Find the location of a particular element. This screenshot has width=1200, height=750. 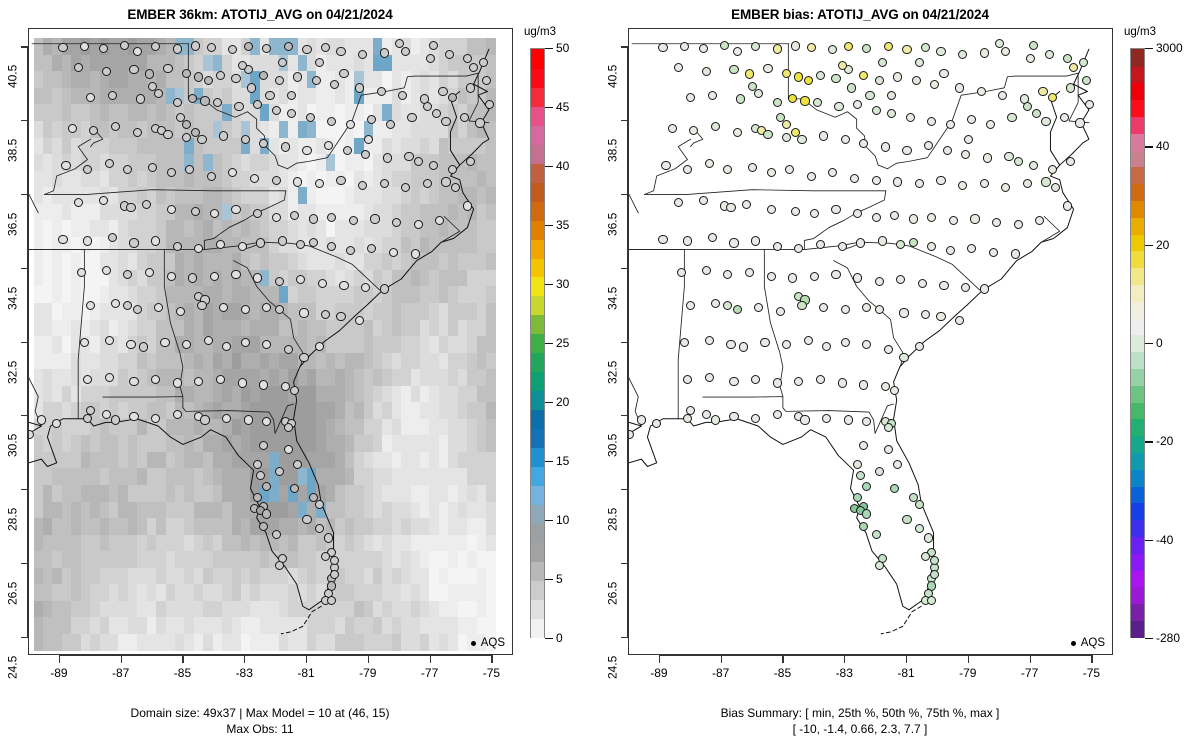

colorbar-tick-label: -20 is located at coordinates (1165, 441).